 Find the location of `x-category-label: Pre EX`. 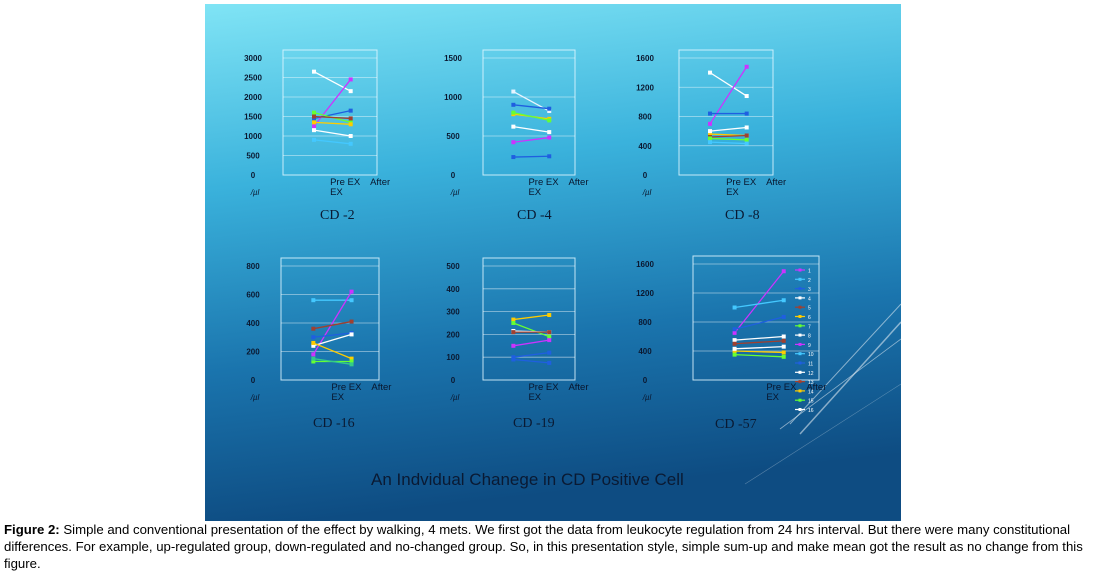

x-category-label: Pre EX is located at coordinates (346, 387).